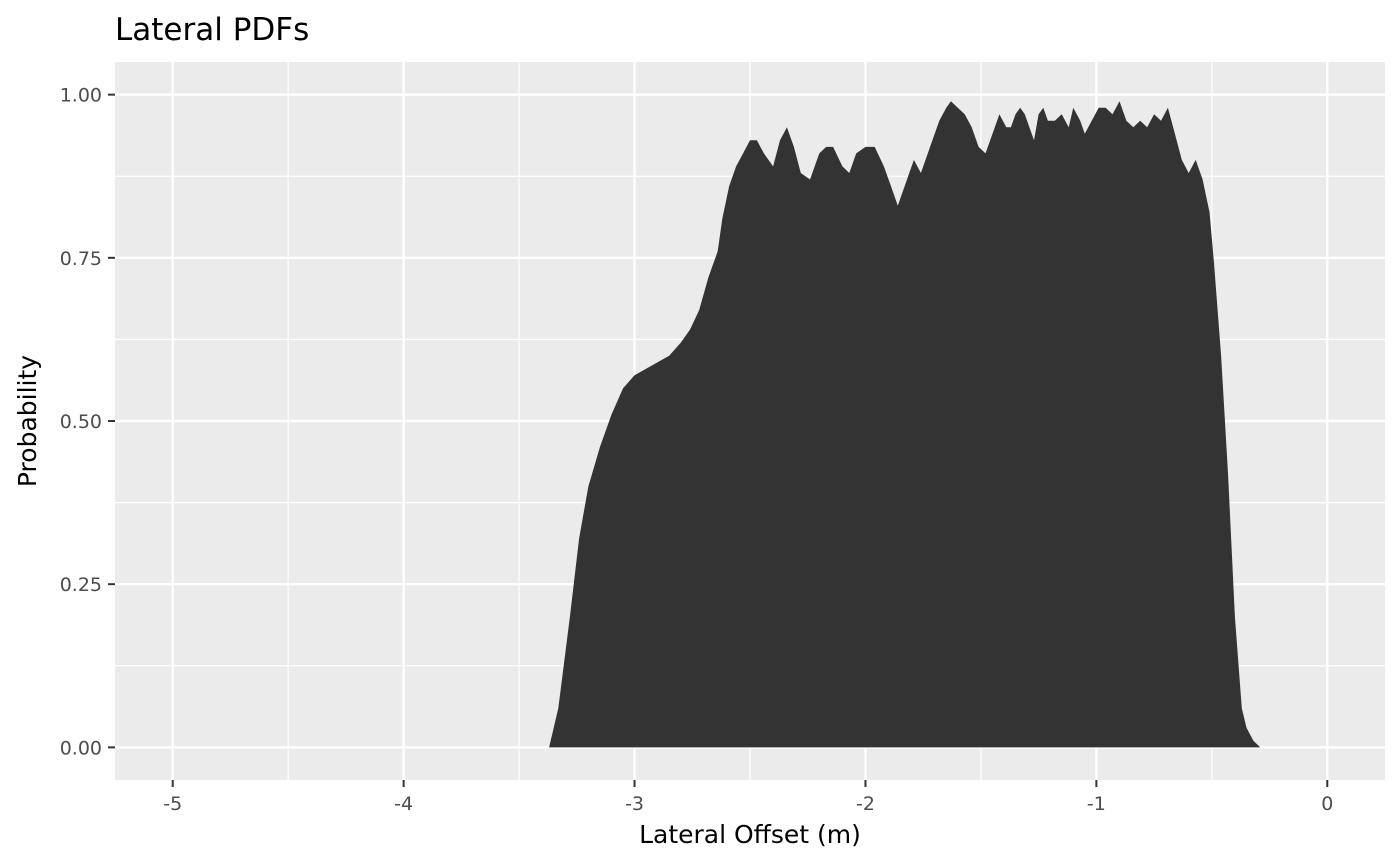  I want to click on y-axis-title: Probability, so click(27, 421).